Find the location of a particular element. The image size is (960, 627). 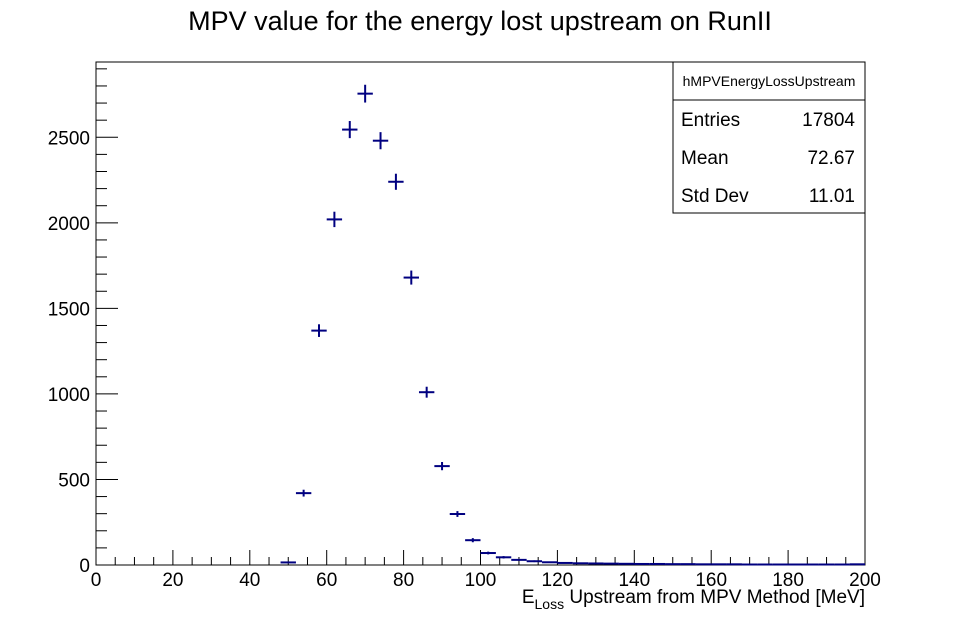

y-tick-label: 500 is located at coordinates (74, 480).